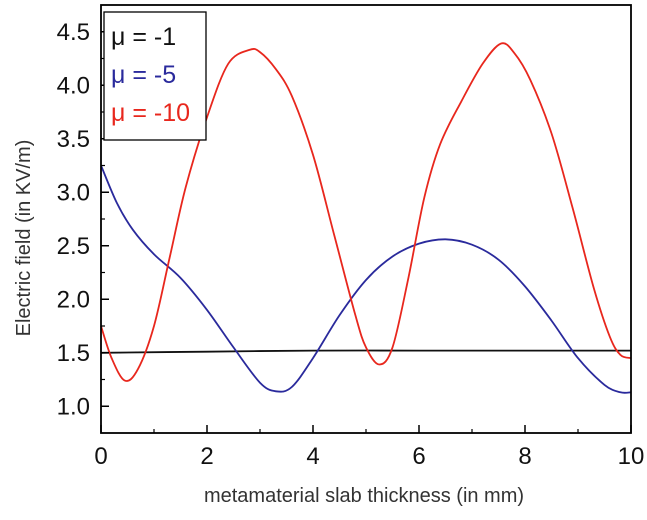 The height and width of the screenshot is (520, 647). I want to click on legend-entry-3: μ = -10, so click(150, 113).